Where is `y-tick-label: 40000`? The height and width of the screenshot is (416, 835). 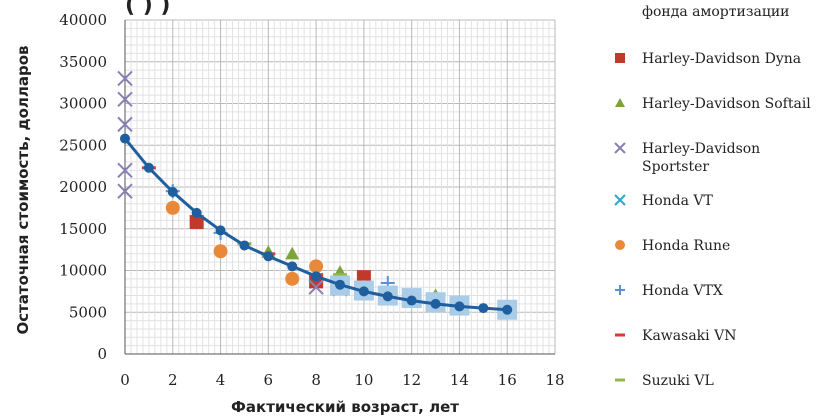
y-tick-label: 40000 is located at coordinates (83, 20).